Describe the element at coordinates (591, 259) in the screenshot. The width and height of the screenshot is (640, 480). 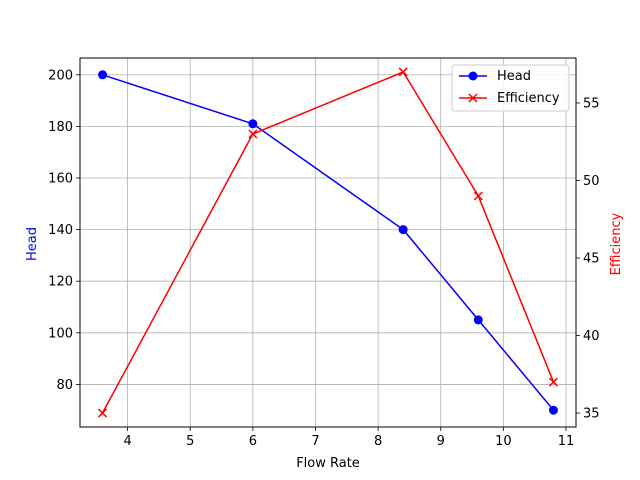
I see `right-y-tick-label: 45` at that location.